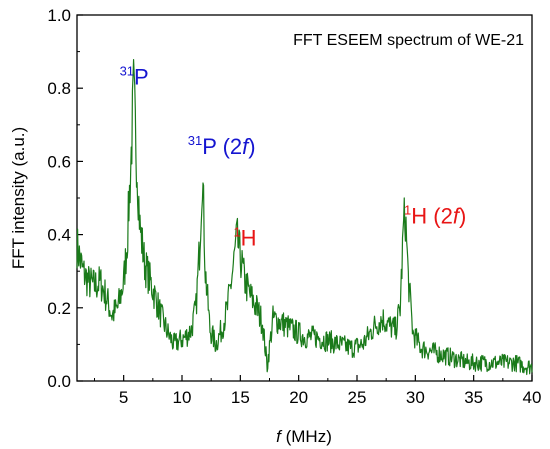  What do you see at coordinates (59, 235) in the screenshot?
I see `y-tick-label: 0.4` at bounding box center [59, 235].